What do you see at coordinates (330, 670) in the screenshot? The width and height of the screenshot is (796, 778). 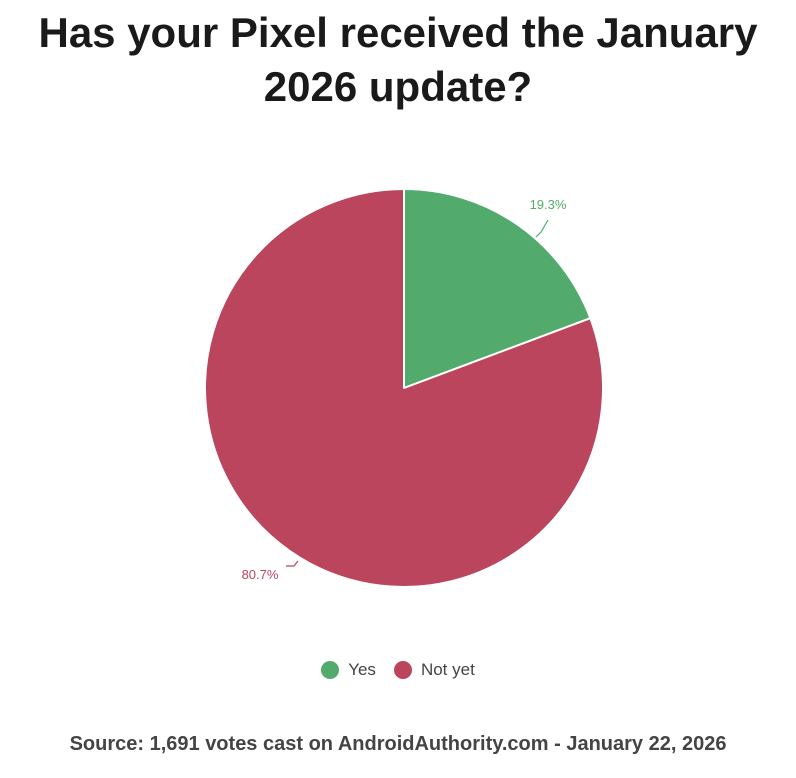 I see `legend-swatch-yes` at bounding box center [330, 670].